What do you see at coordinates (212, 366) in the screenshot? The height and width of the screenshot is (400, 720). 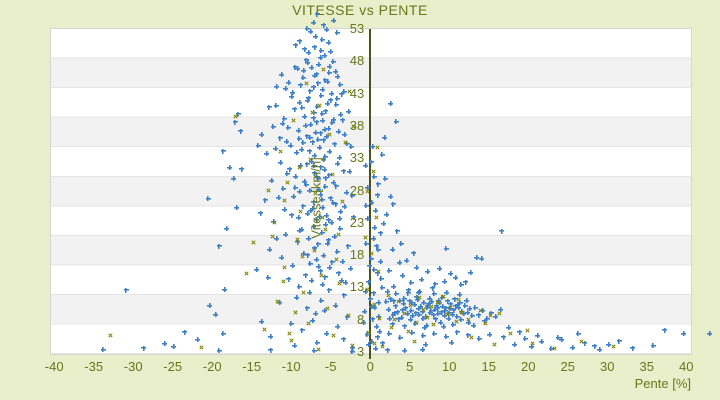 I see `x-tick-label: -20` at bounding box center [212, 366].